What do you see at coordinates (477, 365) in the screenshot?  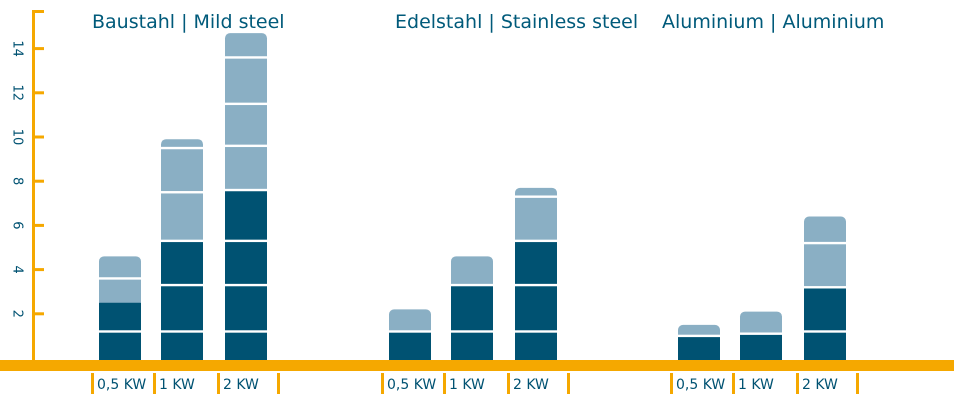 I see `x-axis-band` at bounding box center [477, 365].